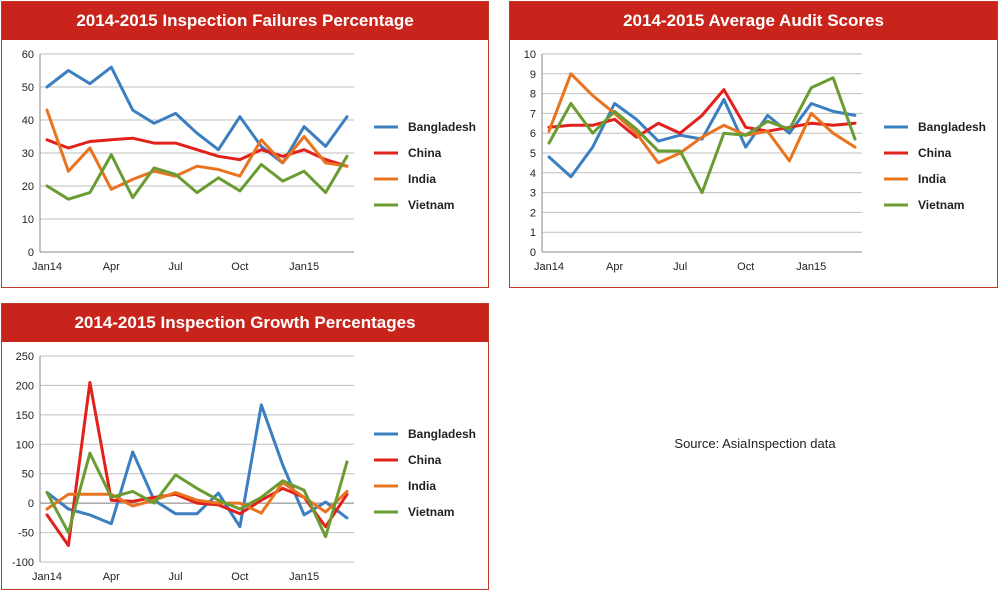 This screenshot has width=1000, height=592. I want to click on y-tick-label: 200, so click(25, 386).